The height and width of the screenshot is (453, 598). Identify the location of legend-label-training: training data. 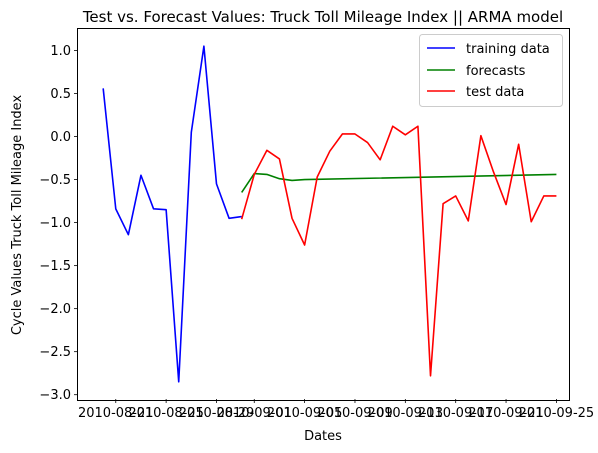
(508, 49).